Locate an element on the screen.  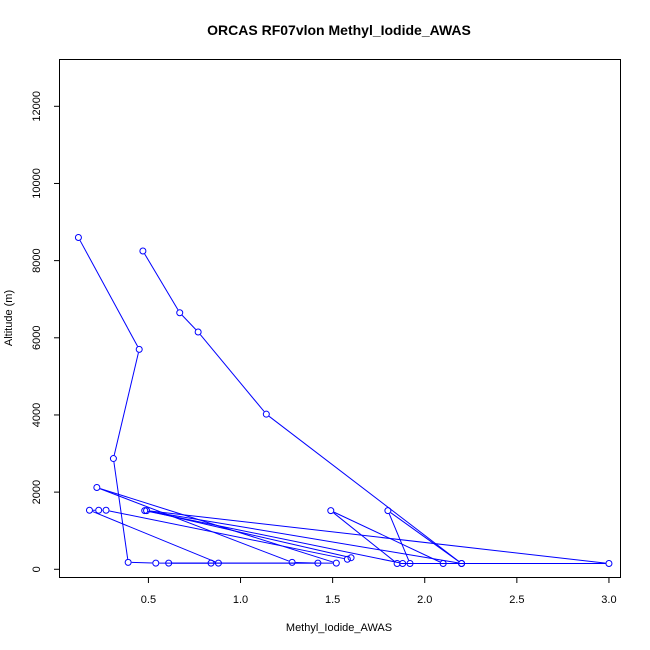
y-tick-label: 10000 is located at coordinates (37, 183).